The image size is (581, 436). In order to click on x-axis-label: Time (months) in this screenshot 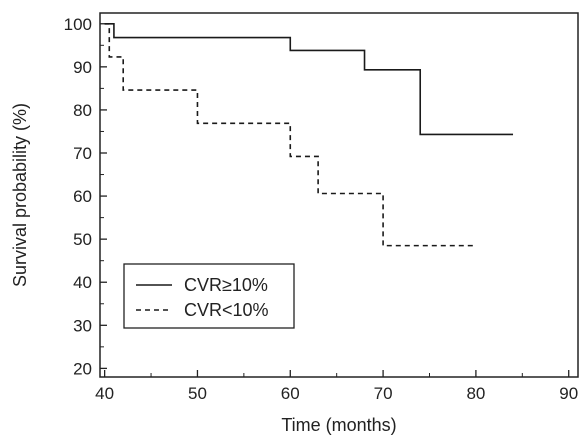, I will do `click(338, 425)`.